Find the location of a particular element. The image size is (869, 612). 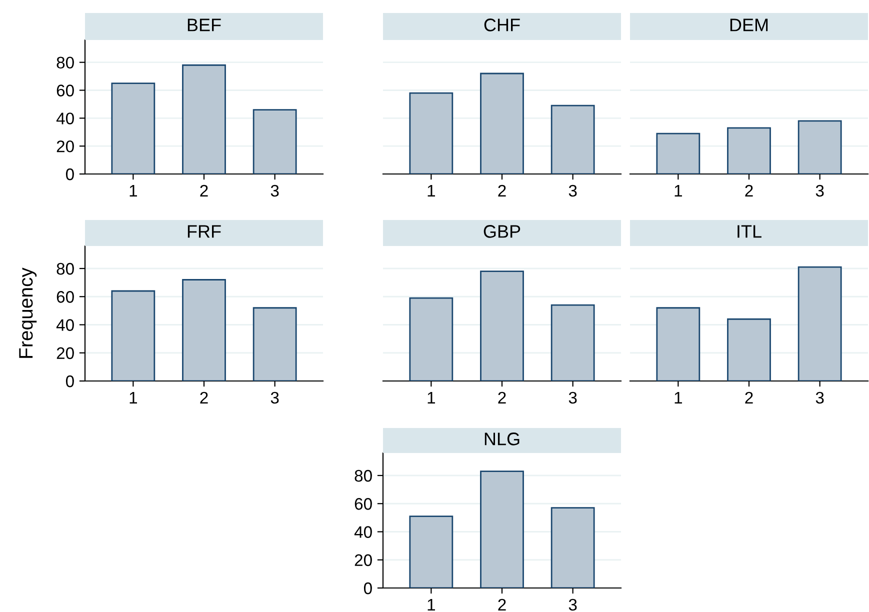

chart-title: FRF is located at coordinates (204, 231).